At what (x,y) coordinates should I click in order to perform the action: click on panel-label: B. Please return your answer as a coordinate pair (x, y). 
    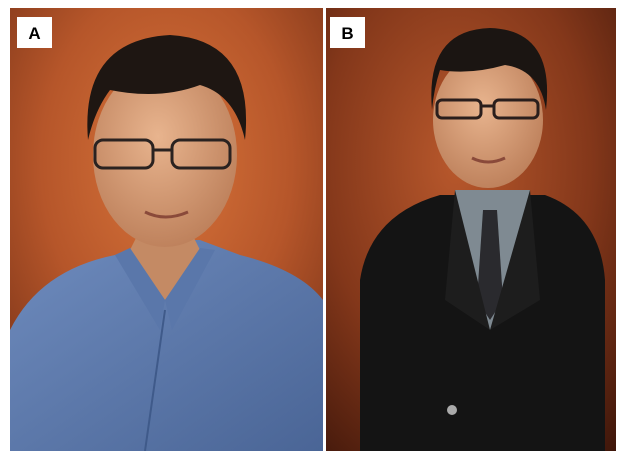
    Looking at the image, I should click on (347, 33).